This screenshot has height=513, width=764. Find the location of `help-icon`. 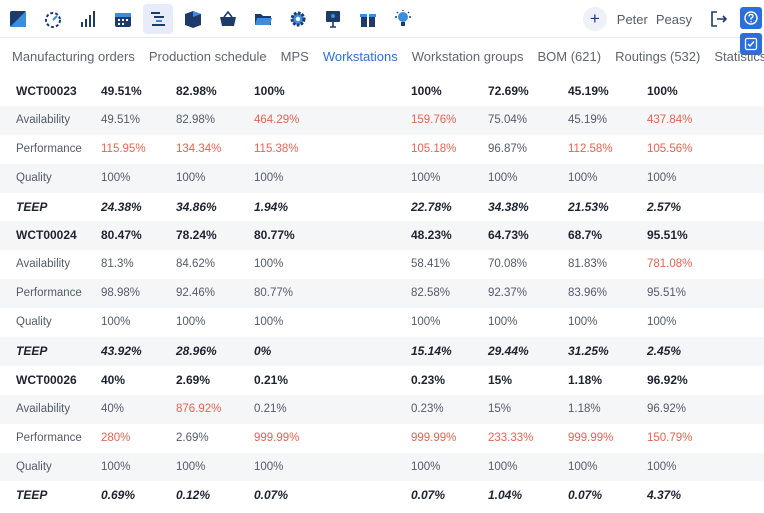

help-icon is located at coordinates (751, 18).